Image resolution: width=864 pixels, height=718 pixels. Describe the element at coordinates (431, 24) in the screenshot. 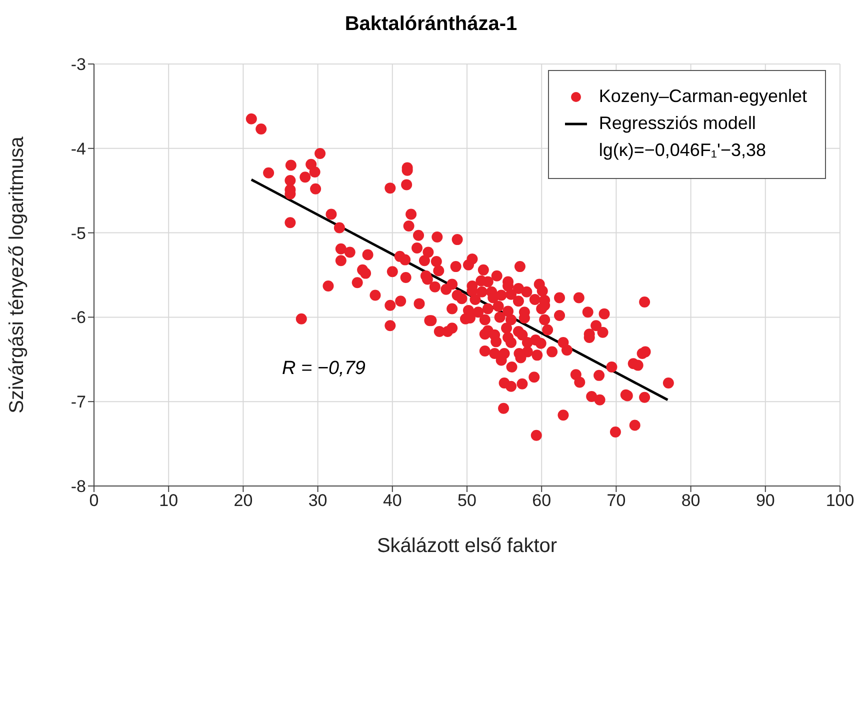

I see `chart-title: Baktalórántháza-1` at that location.